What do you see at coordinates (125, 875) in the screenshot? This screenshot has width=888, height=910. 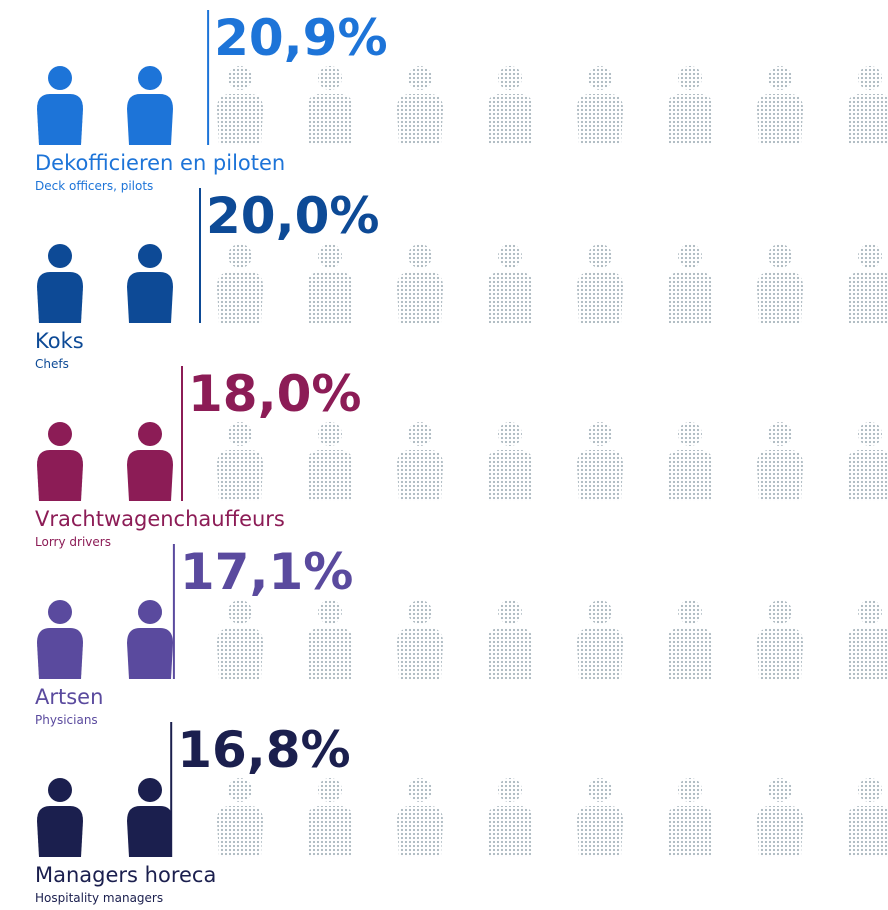 I see `category-label: Managers horeca` at bounding box center [125, 875].